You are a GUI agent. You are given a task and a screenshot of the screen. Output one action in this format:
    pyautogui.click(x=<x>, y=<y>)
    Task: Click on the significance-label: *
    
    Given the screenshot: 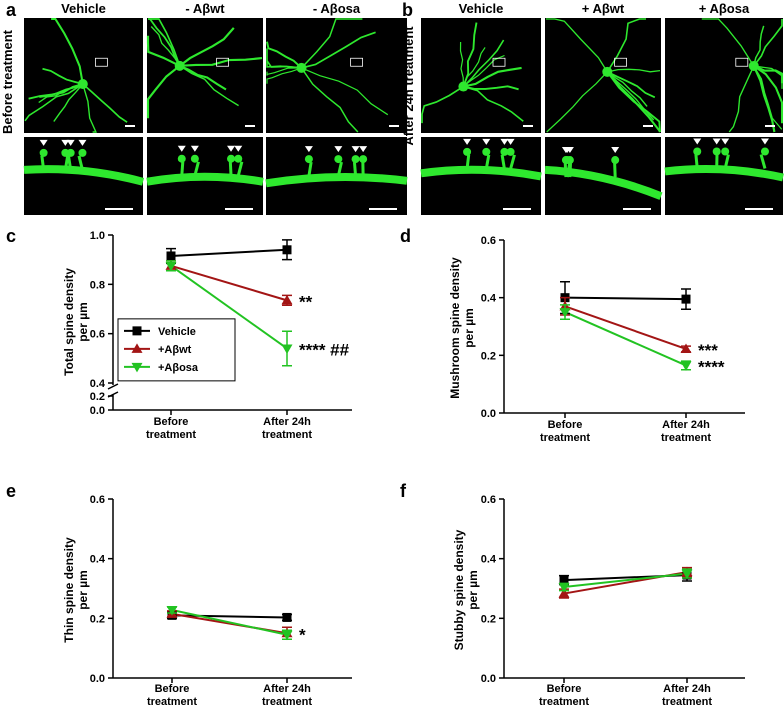 What is the action you would take?
    pyautogui.click(x=302, y=634)
    